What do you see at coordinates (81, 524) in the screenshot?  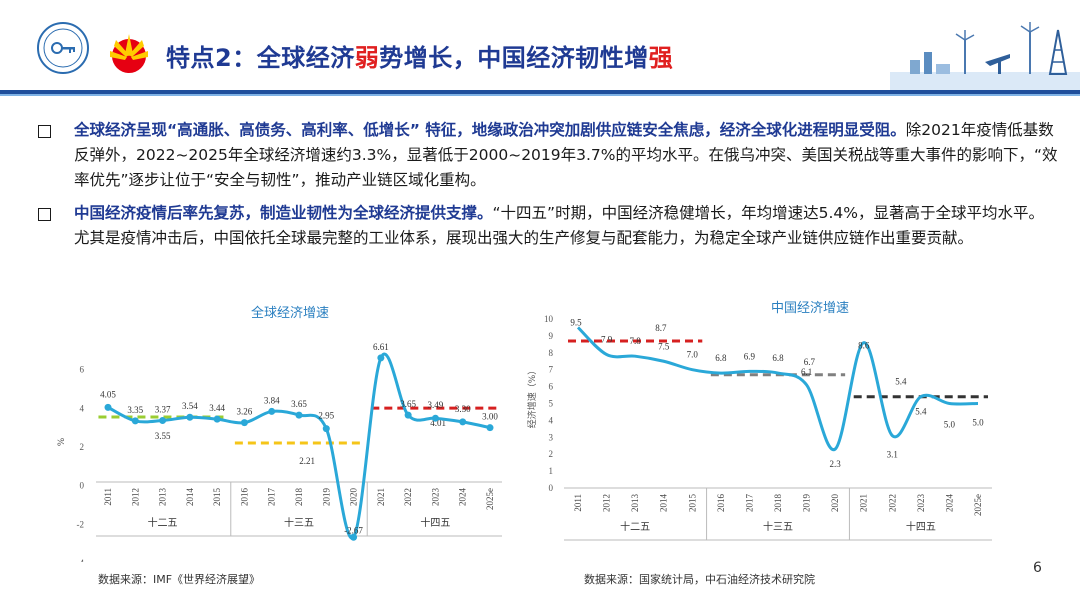 I see `y-tick-label: -2` at bounding box center [81, 524].